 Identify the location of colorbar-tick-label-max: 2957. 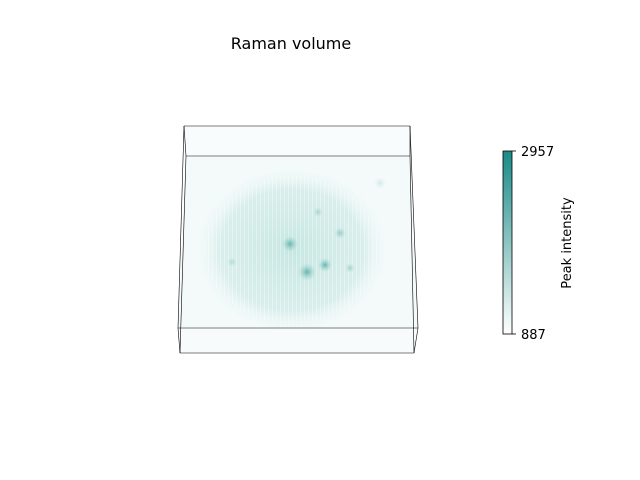
(537, 152).